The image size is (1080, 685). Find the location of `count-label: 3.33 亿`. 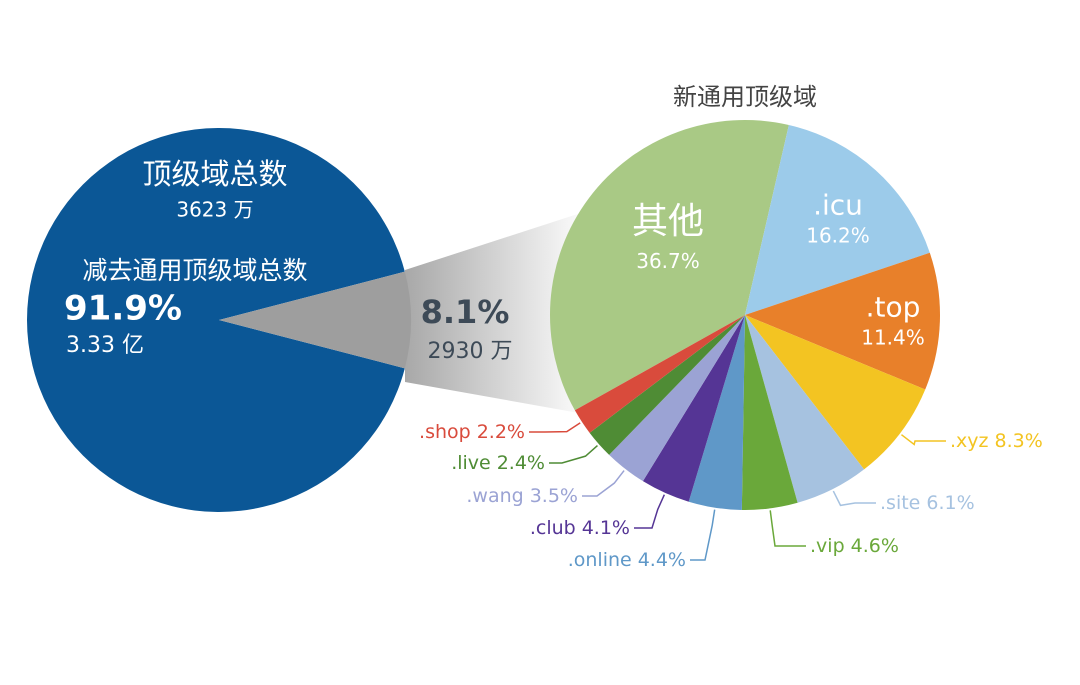

count-label: 3.33 亿 is located at coordinates (105, 345).